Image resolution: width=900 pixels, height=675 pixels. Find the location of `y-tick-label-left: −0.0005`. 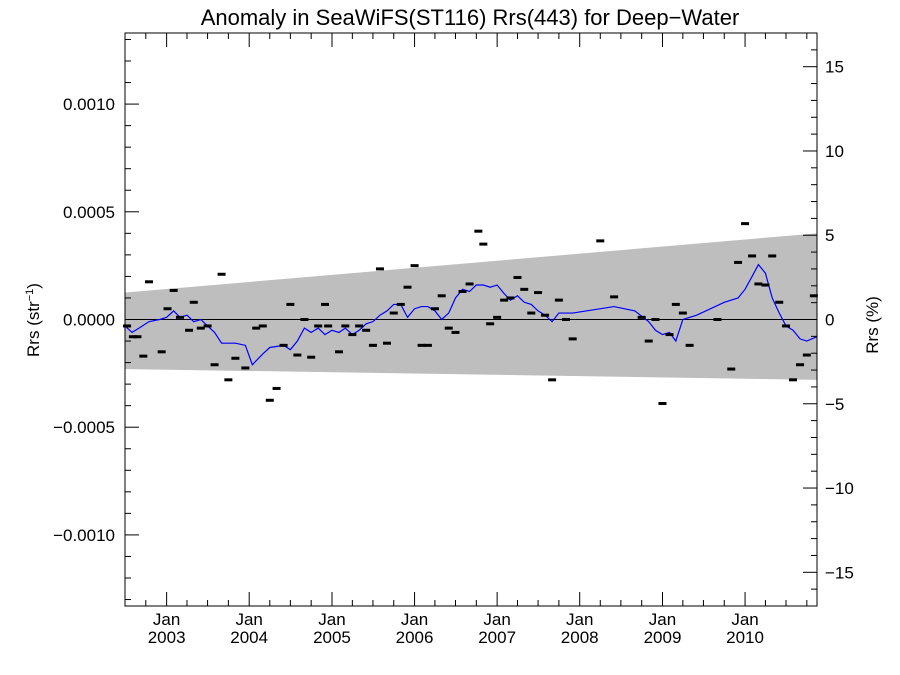

y-tick-label-left: −0.0005 is located at coordinates (84, 427).